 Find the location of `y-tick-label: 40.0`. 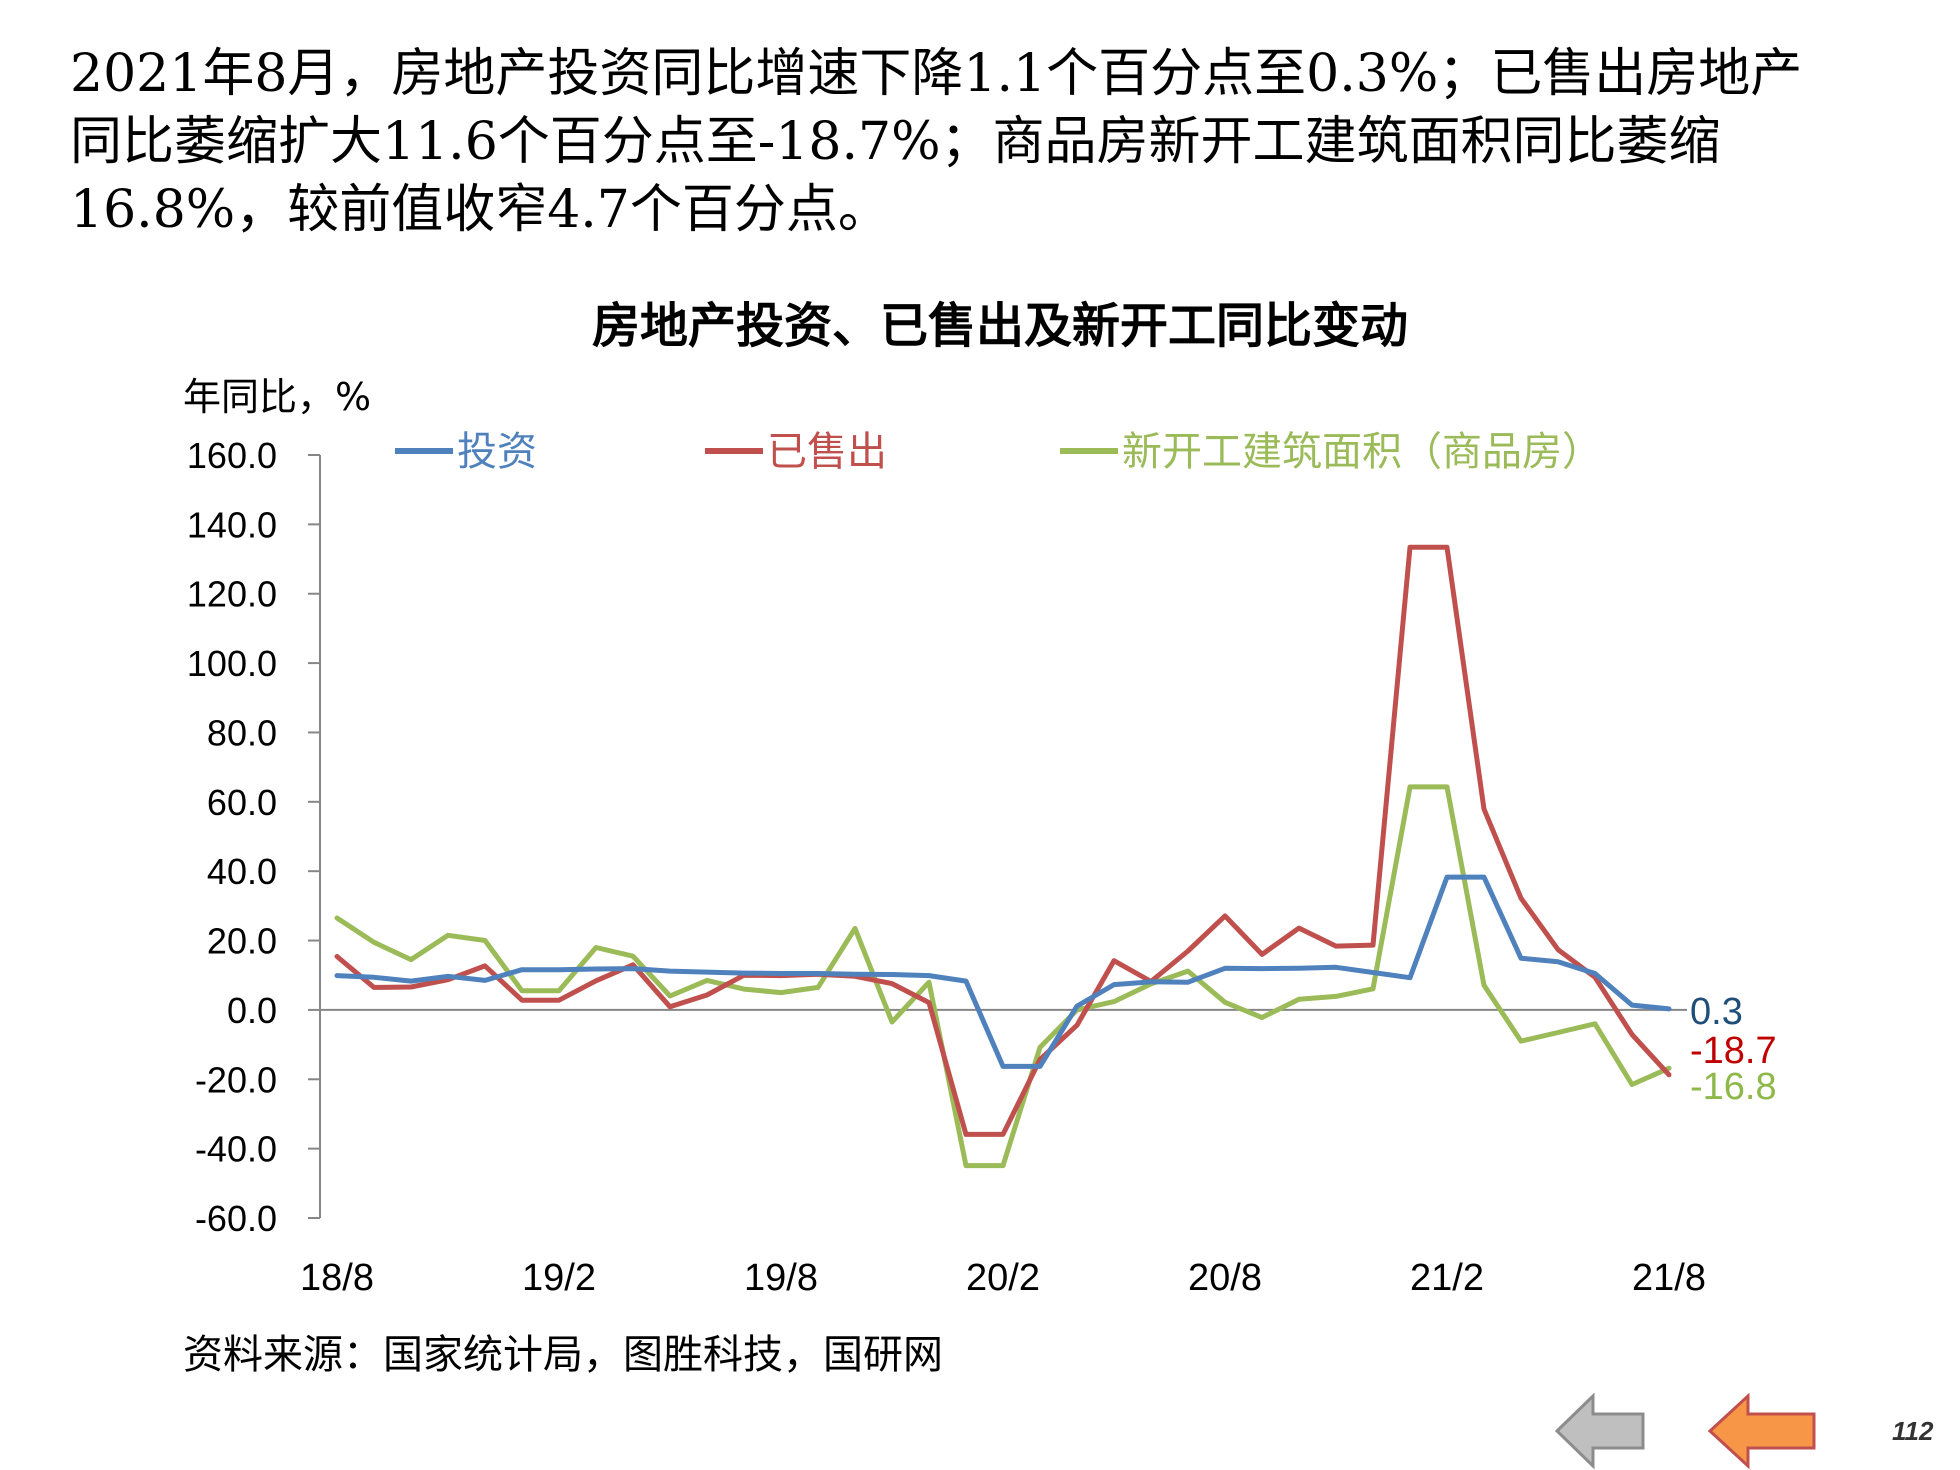

y-tick-label: 40.0 is located at coordinates (242, 871).